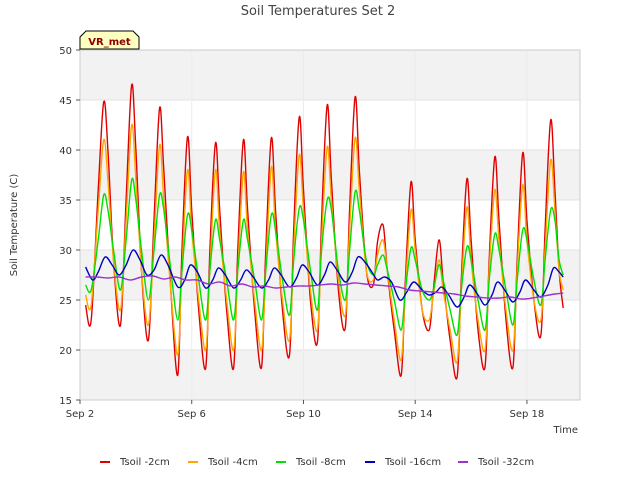 This screenshot has width=640, height=480. I want to click on station-label-background, so click(109, 40).